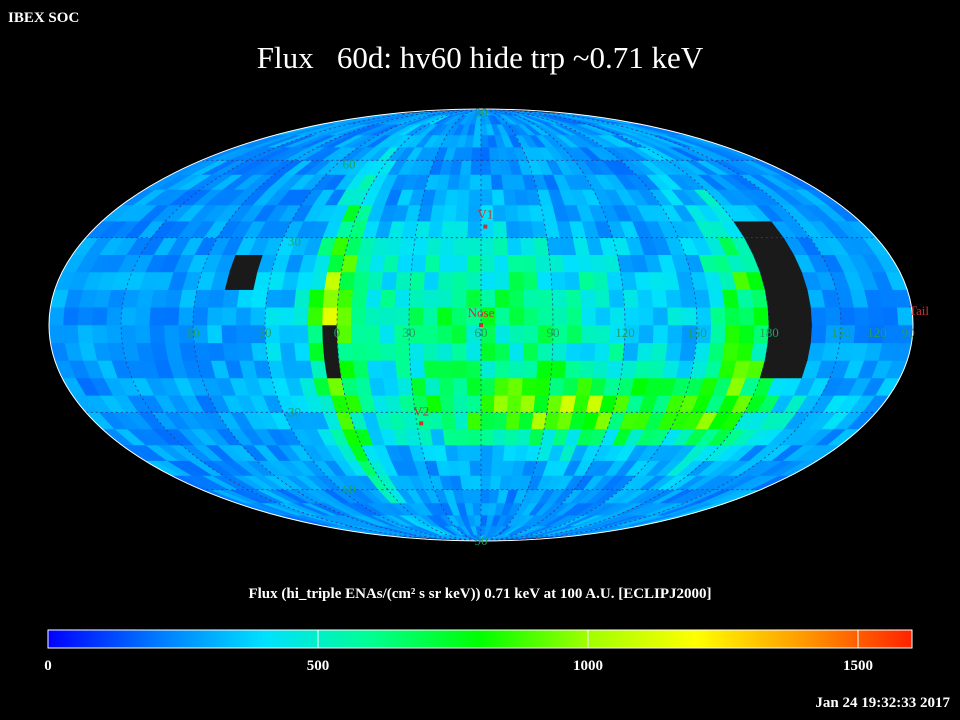  I want to click on longitude-label: 150, so click(697, 332).